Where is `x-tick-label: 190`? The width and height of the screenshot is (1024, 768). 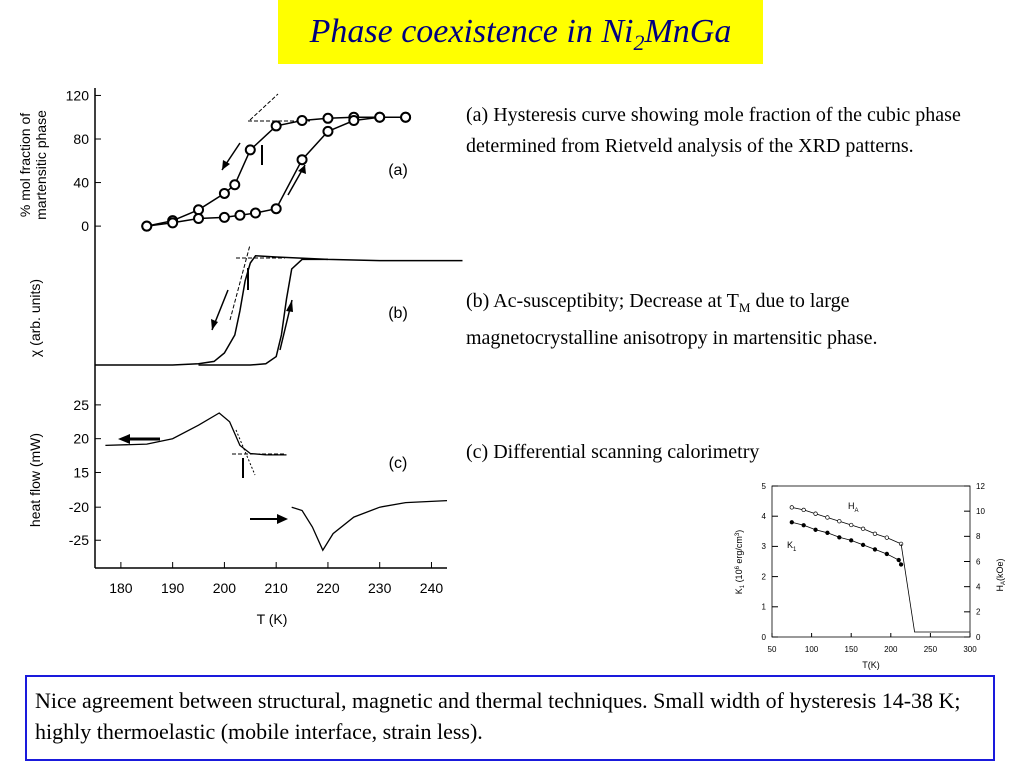
x-tick-label: 190 is located at coordinates (173, 588).